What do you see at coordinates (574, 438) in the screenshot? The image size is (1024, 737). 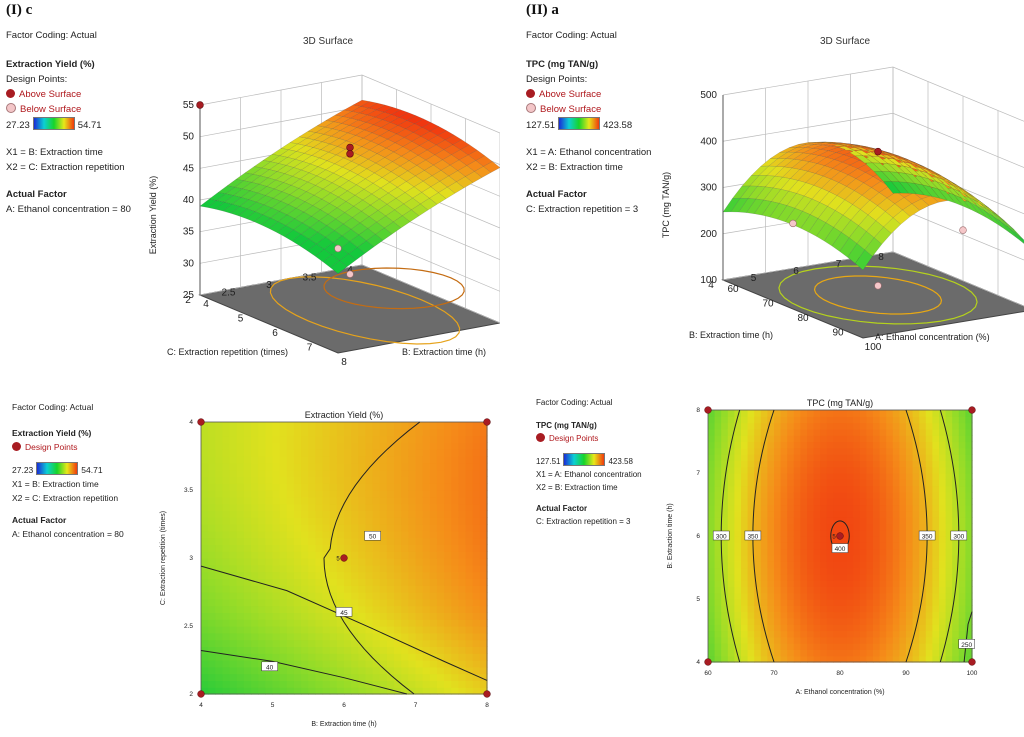 I see `design-points-label: Design Points` at bounding box center [574, 438].